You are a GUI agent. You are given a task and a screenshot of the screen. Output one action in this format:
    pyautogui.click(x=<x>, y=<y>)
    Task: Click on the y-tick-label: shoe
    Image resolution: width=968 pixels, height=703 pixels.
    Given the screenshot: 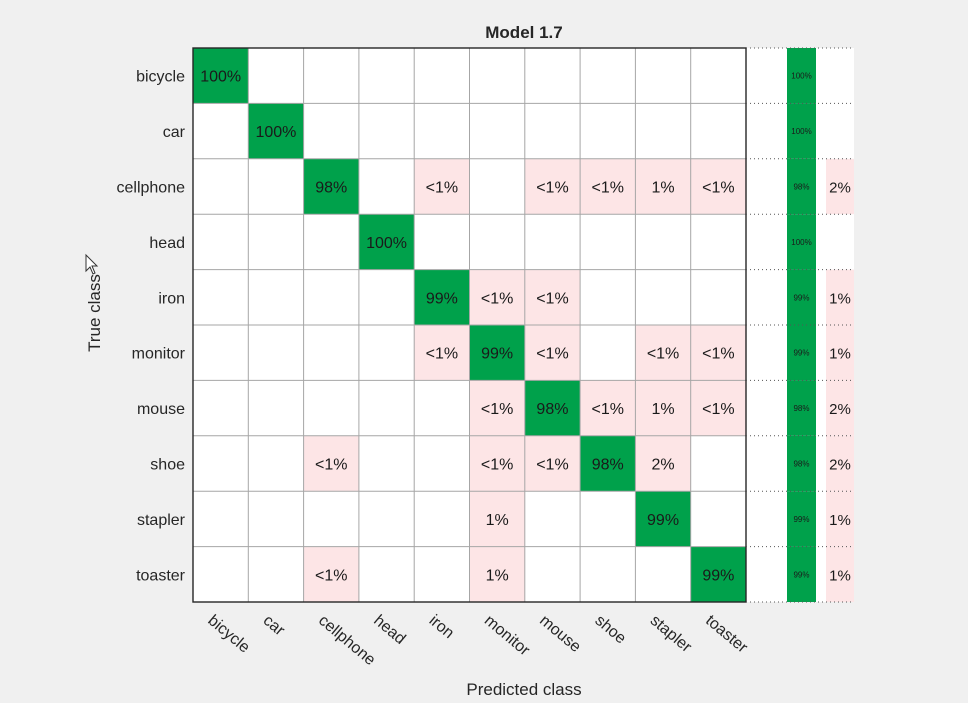 What is the action you would take?
    pyautogui.click(x=167, y=465)
    